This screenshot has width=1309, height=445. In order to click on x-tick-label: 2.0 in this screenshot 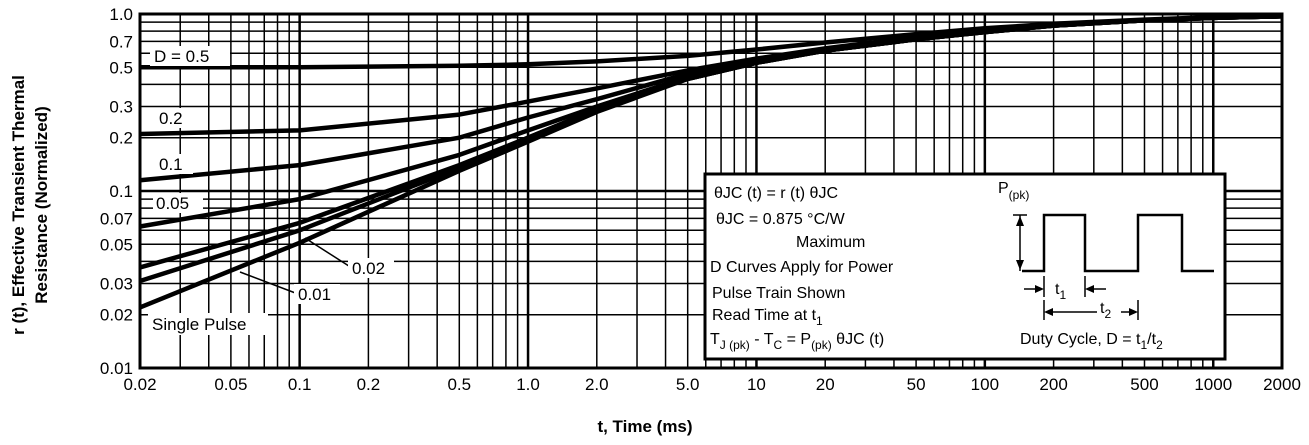, I will do `click(597, 384)`.